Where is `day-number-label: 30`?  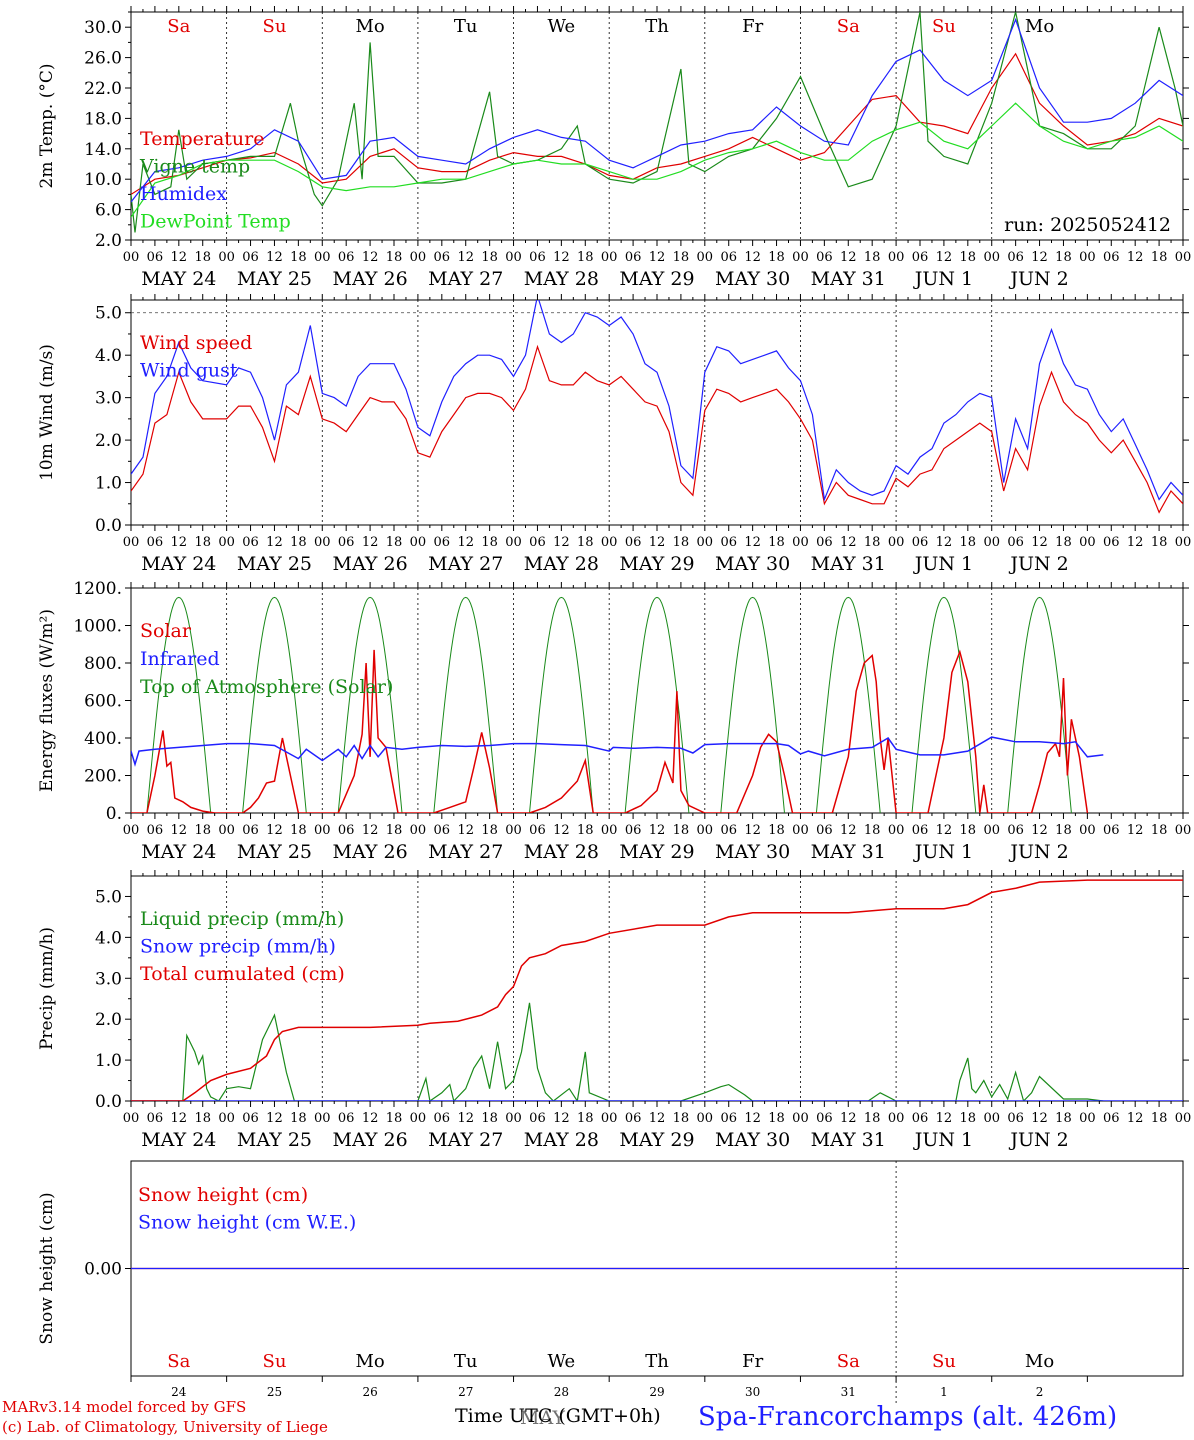 day-number-label: 30 is located at coordinates (752, 1392).